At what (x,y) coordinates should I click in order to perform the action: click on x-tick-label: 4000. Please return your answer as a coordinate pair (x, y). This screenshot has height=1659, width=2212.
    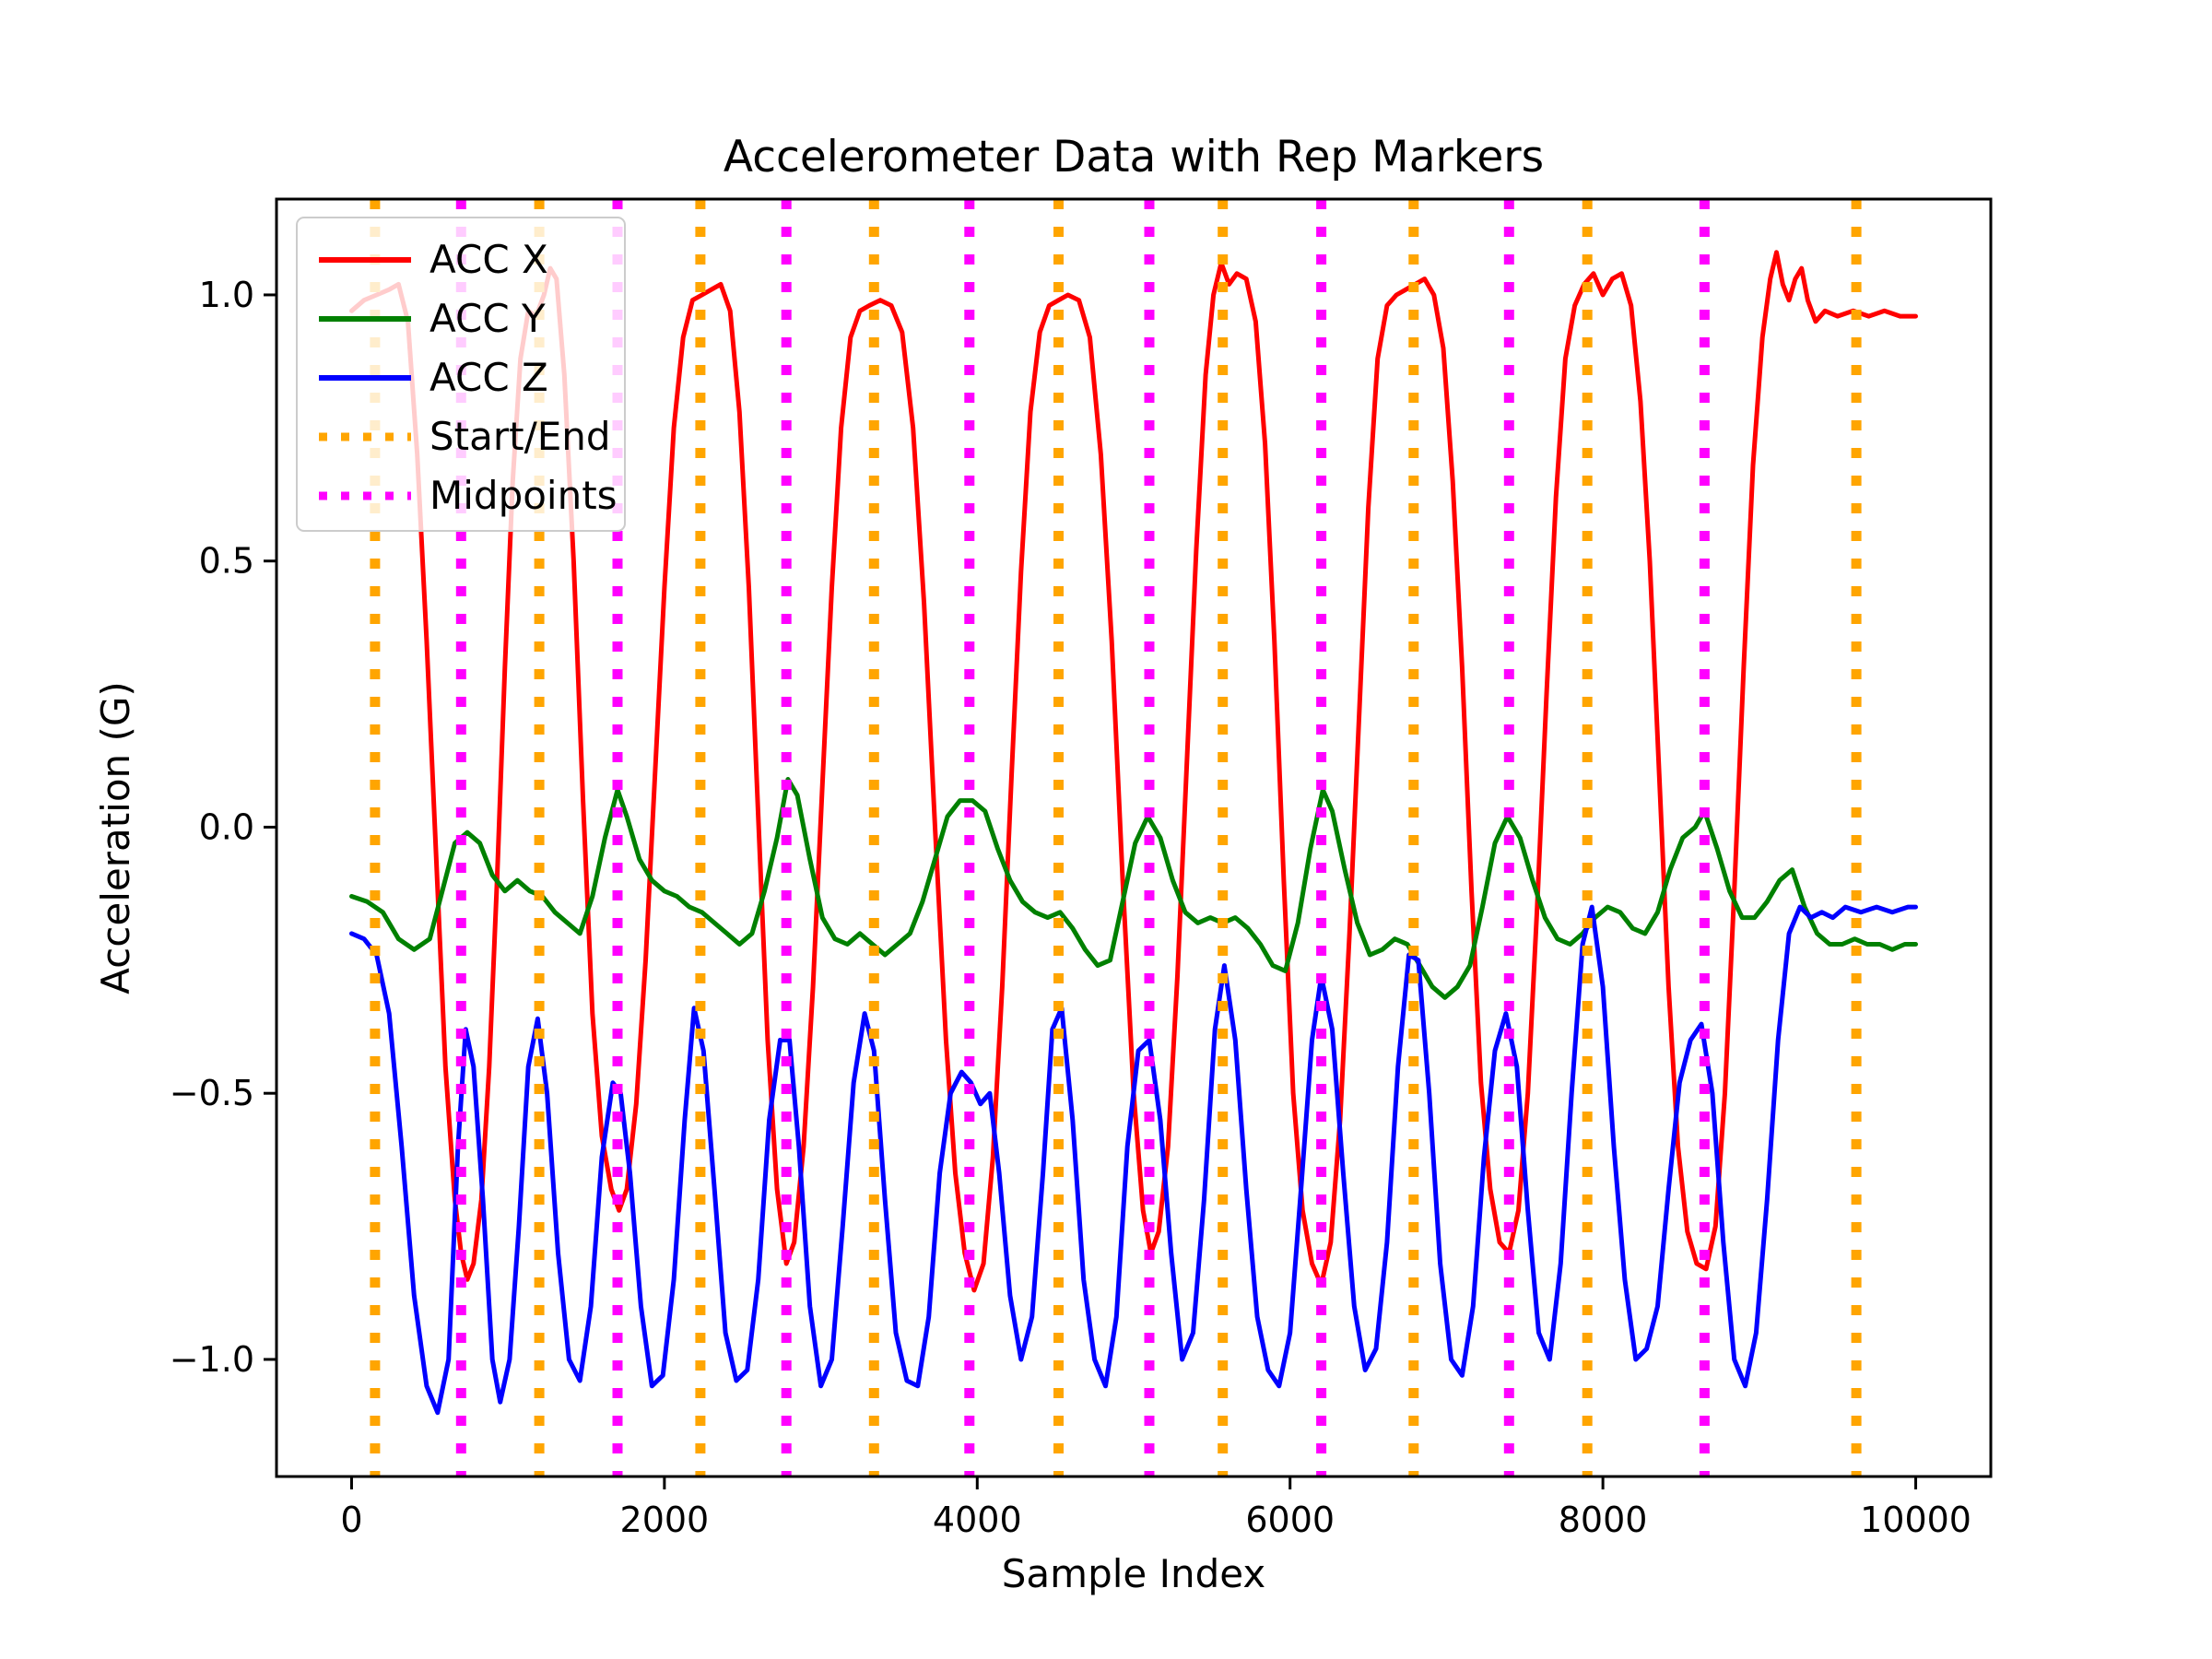
    Looking at the image, I should click on (977, 1520).